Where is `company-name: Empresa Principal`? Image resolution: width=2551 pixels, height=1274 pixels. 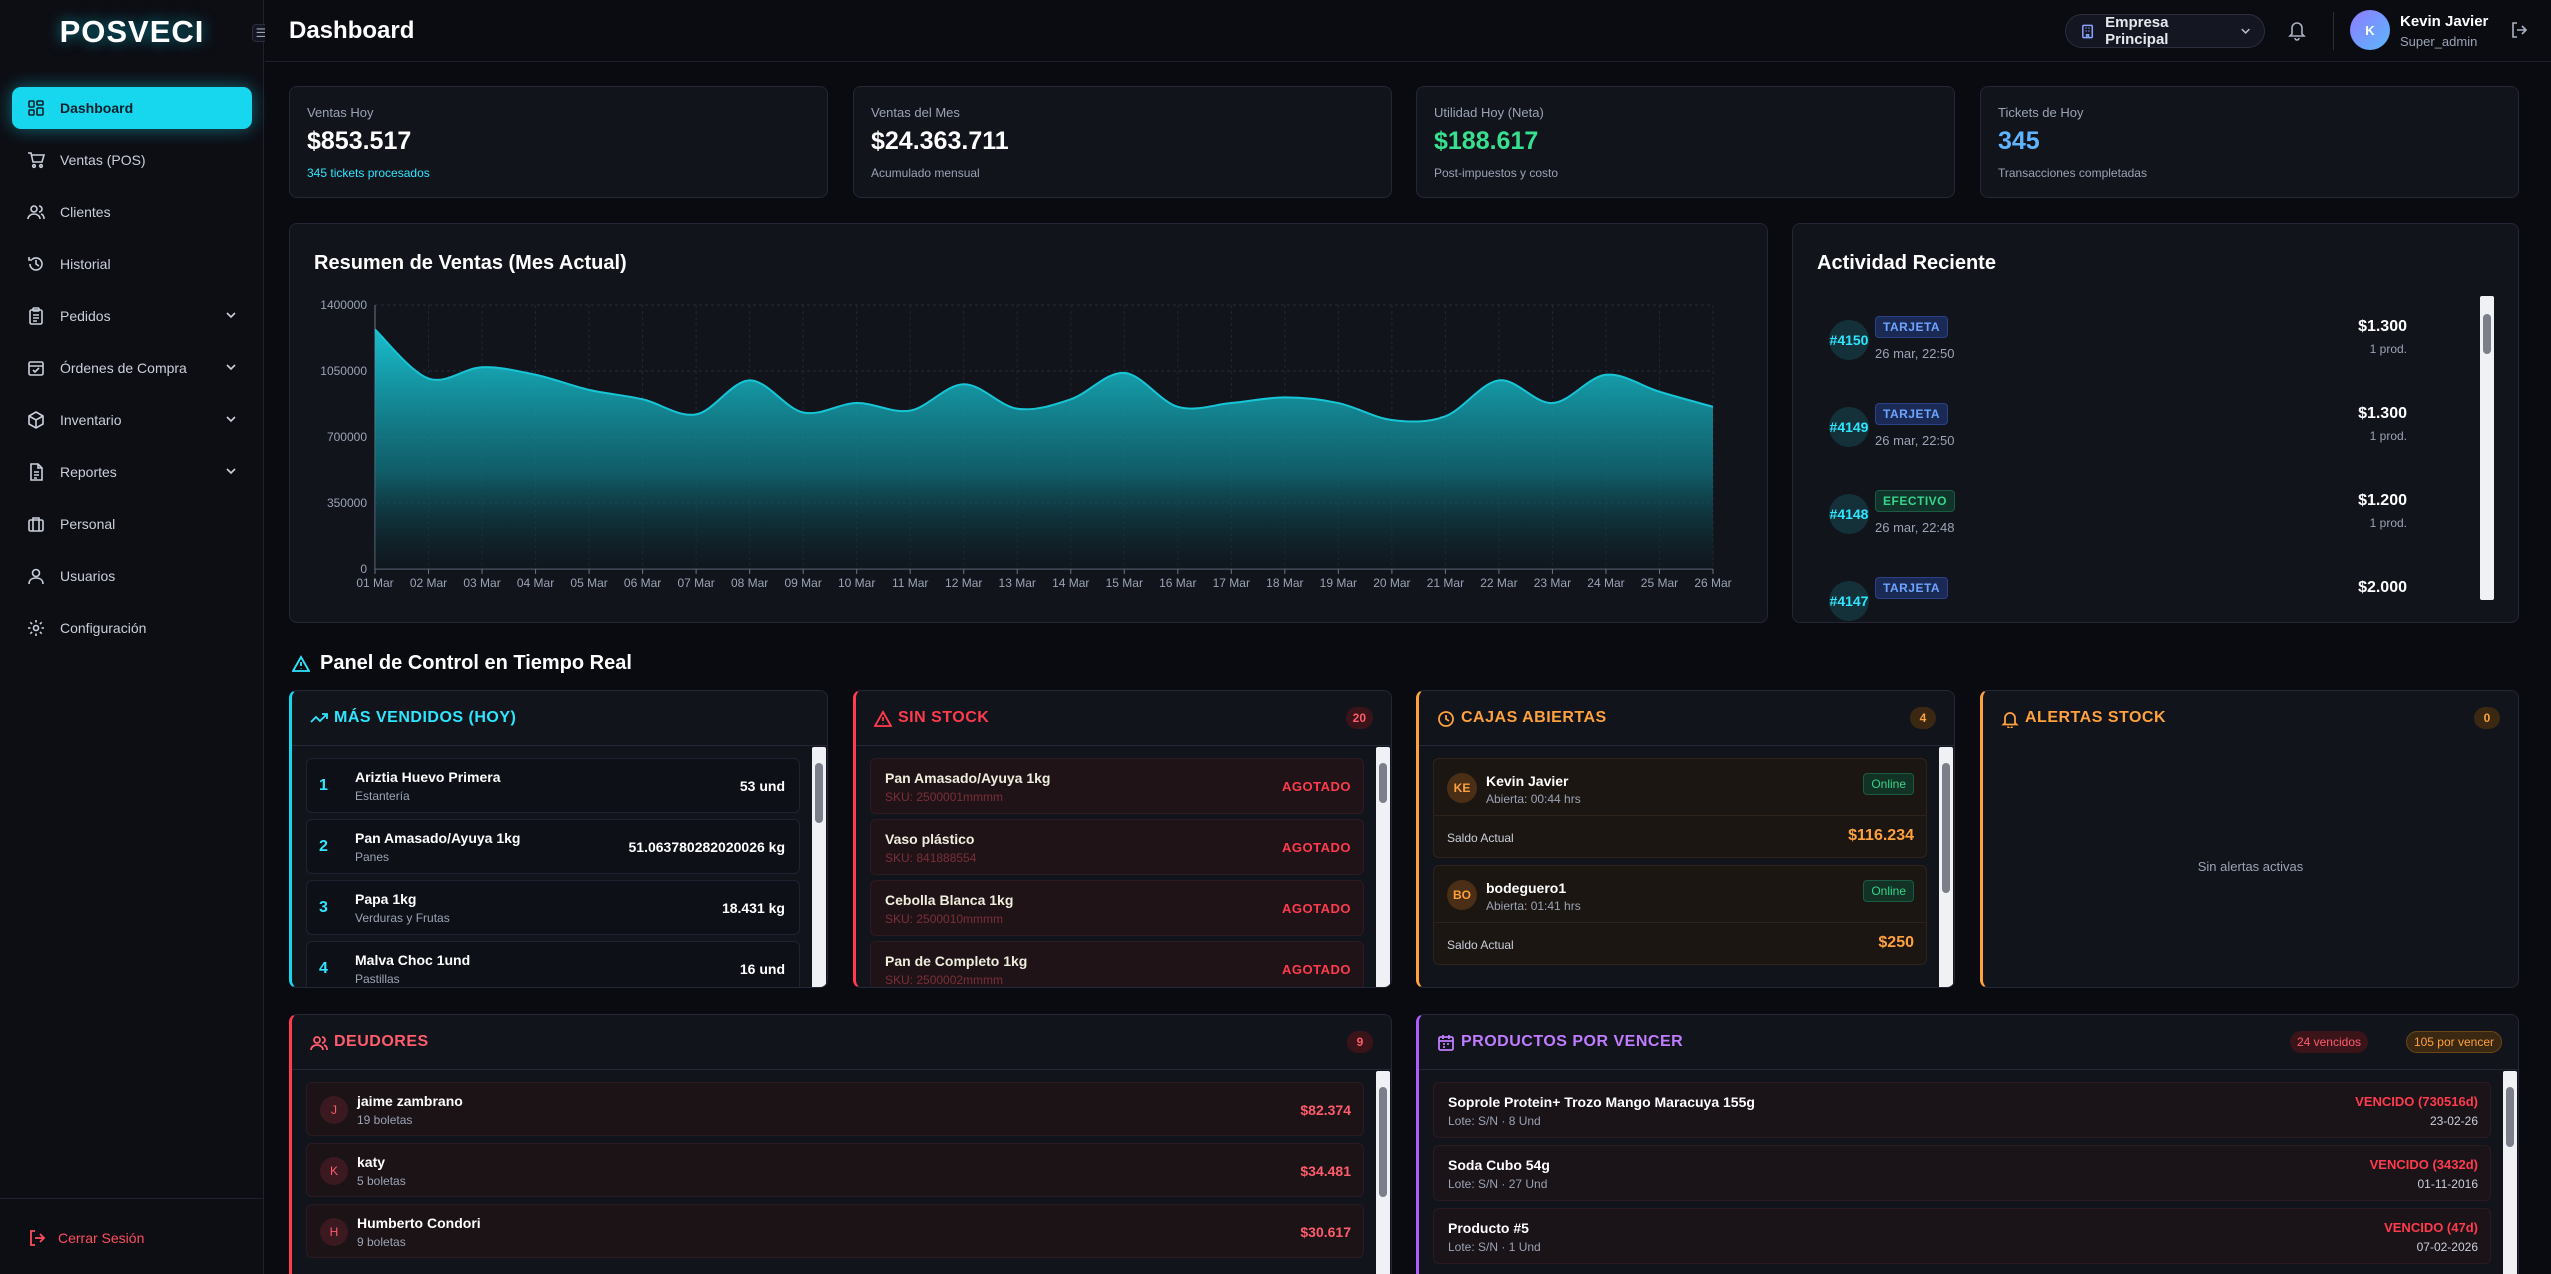 company-name: Empresa Principal is located at coordinates (2137, 31).